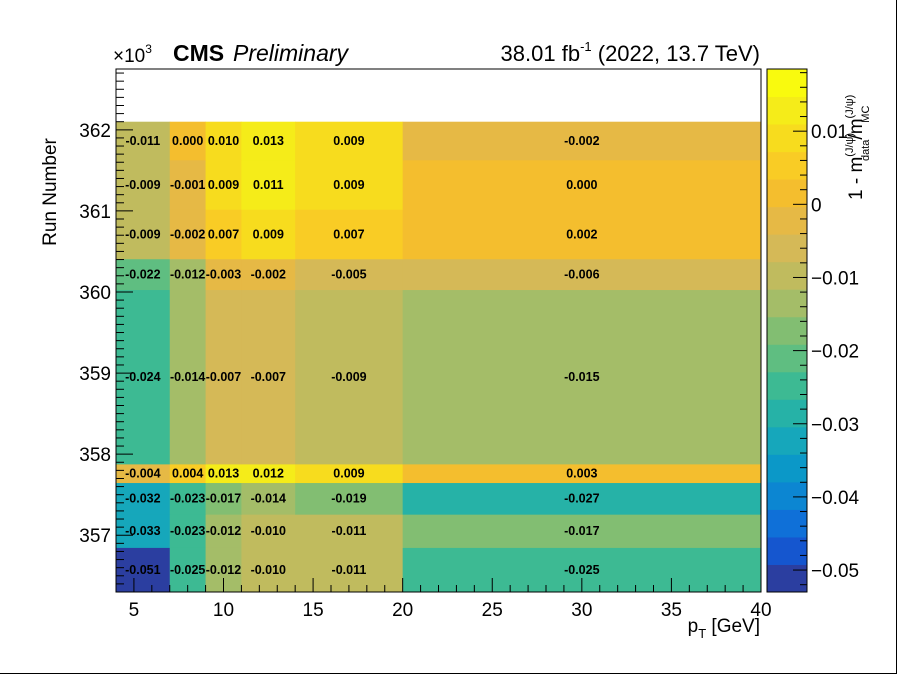  I want to click on y-tick-label: 358, so click(95, 455).